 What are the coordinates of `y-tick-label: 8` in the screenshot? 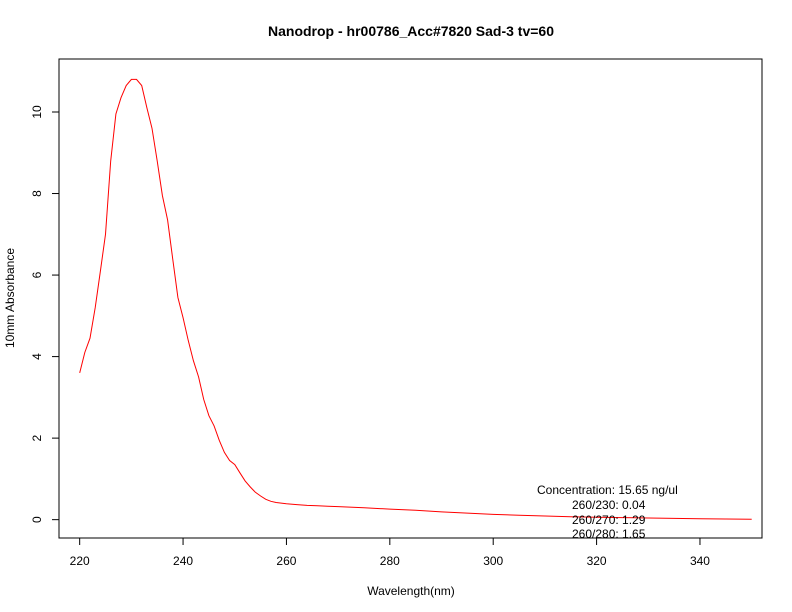 It's located at (37, 193).